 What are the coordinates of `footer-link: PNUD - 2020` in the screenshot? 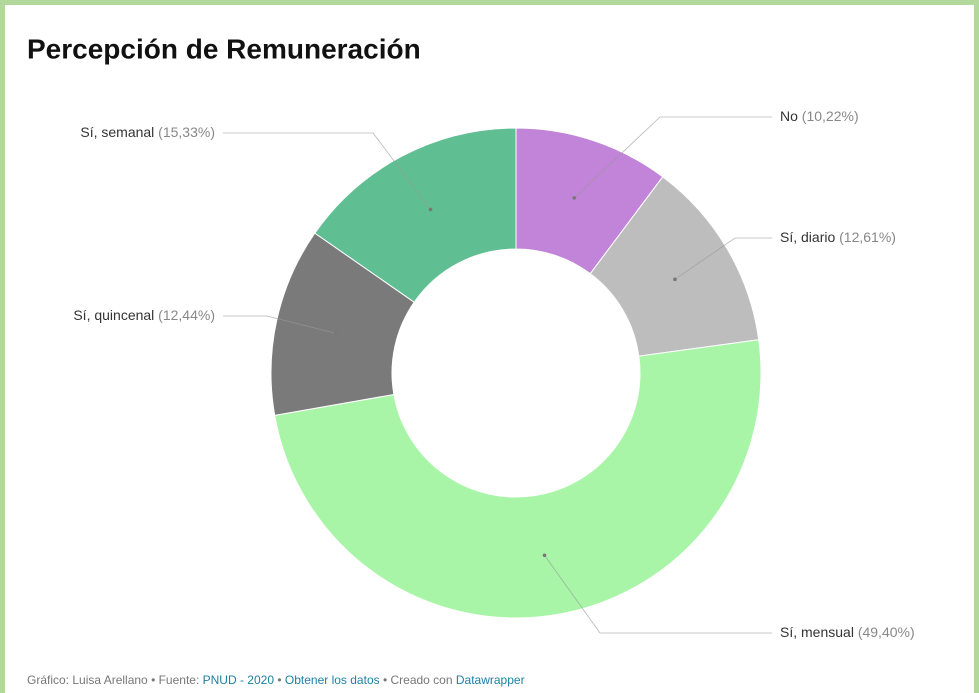 It's located at (238, 680).